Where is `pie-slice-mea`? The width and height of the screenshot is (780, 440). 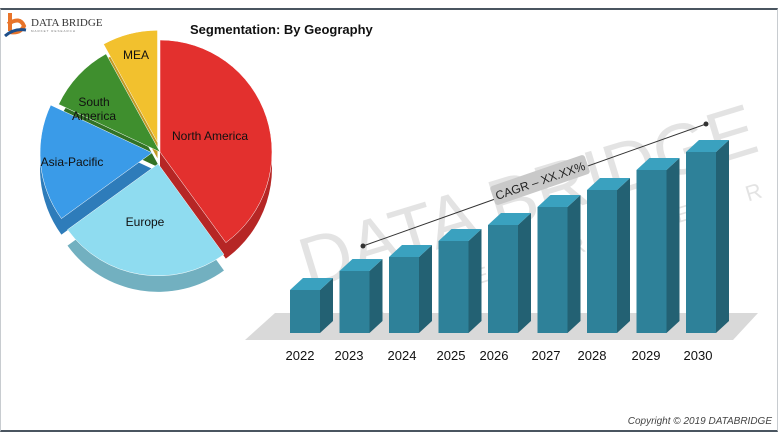 pie-slice-mea is located at coordinates (130, 86).